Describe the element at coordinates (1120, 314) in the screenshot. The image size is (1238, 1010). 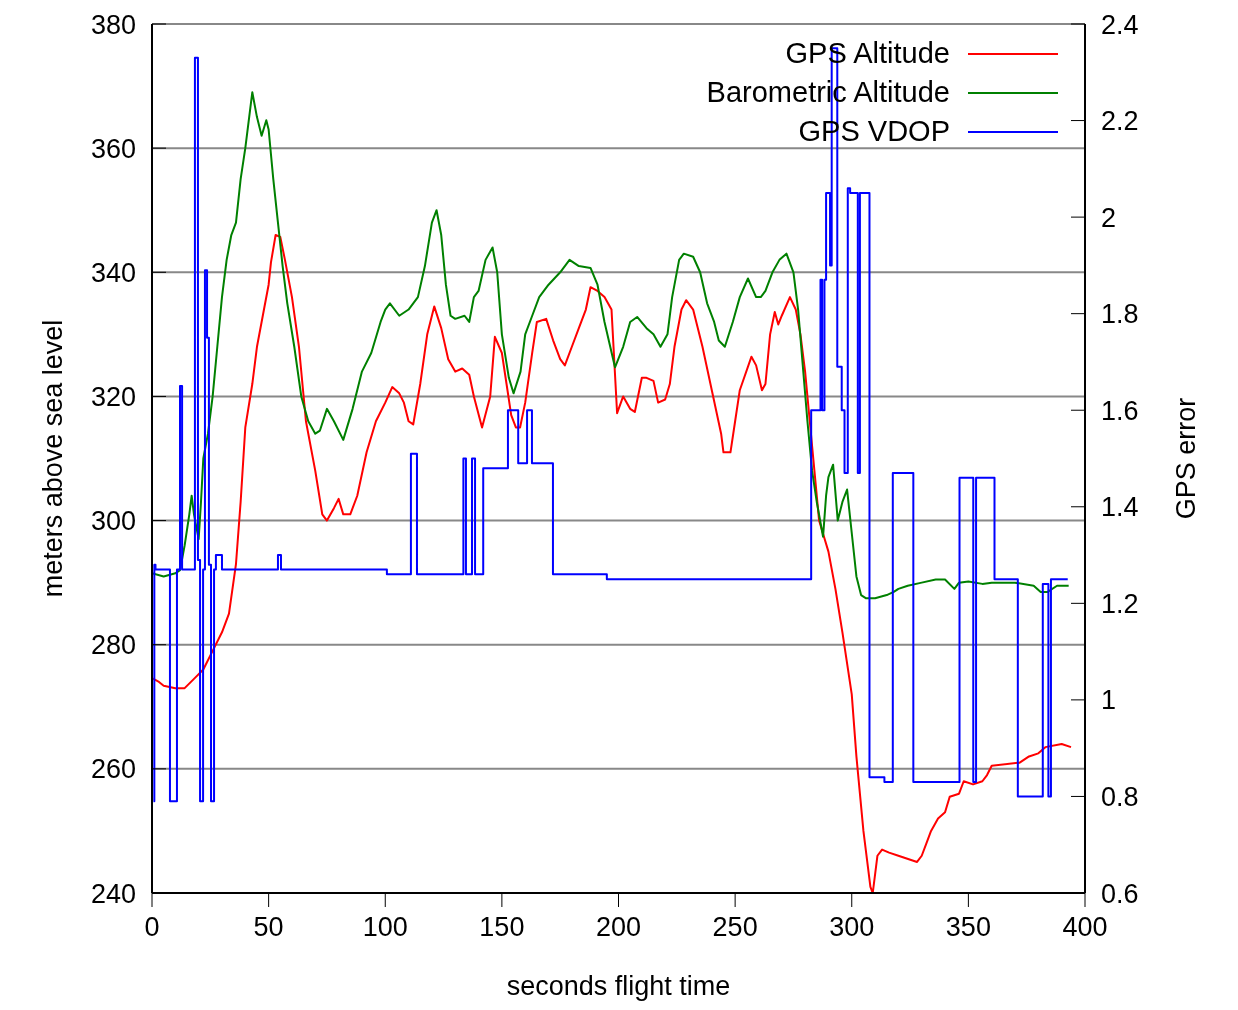
I see `y2-tick-label: 1.8` at that location.